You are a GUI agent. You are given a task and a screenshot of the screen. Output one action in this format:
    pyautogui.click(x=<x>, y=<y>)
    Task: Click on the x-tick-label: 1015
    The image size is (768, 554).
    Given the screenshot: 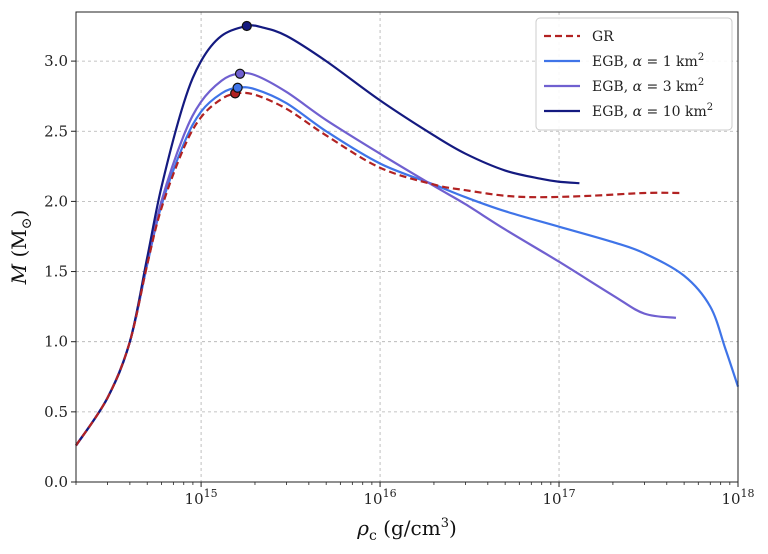 What is the action you would take?
    pyautogui.click(x=201, y=497)
    